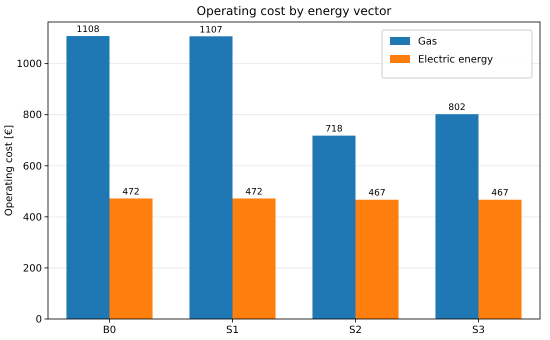 The image size is (550, 340). What do you see at coordinates (109, 330) in the screenshot?
I see `x-tick-label: B0` at bounding box center [109, 330].